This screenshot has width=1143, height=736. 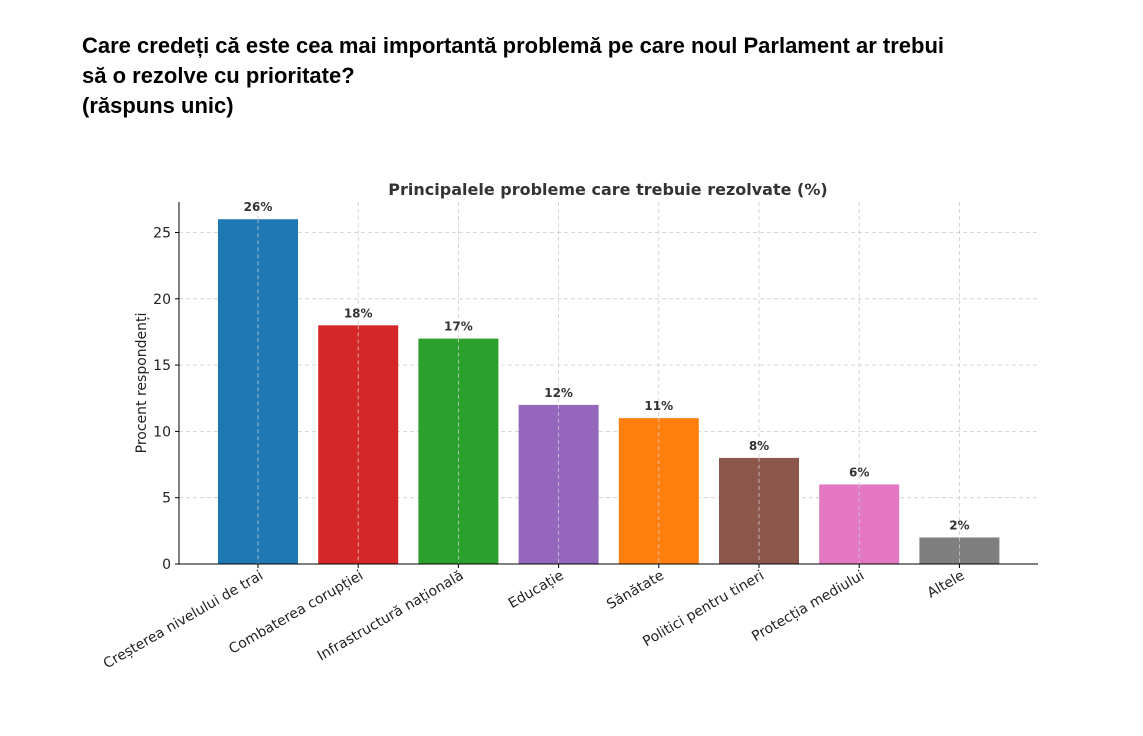 I want to click on bar-data-label: 17%, so click(x=458, y=327).